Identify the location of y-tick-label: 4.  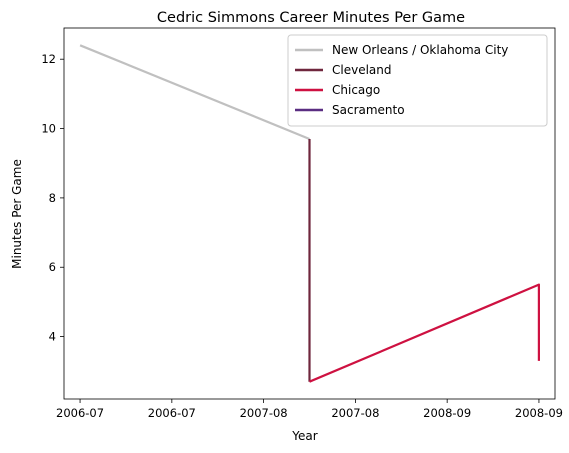
(52, 337).